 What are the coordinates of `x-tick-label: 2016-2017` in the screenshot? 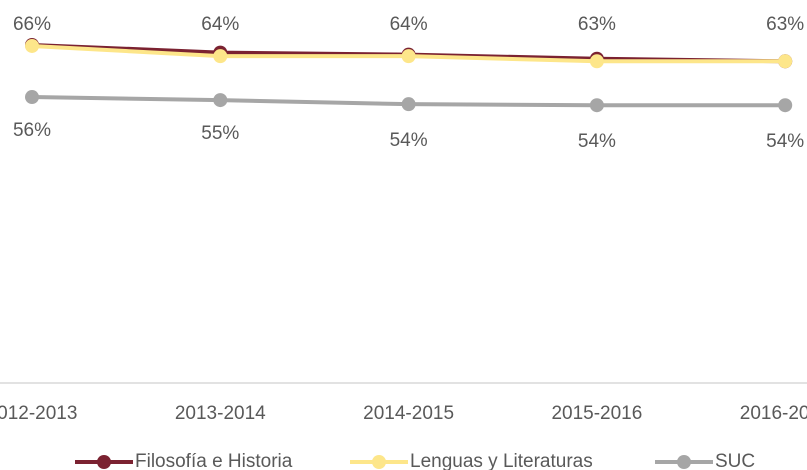 It's located at (773, 413).